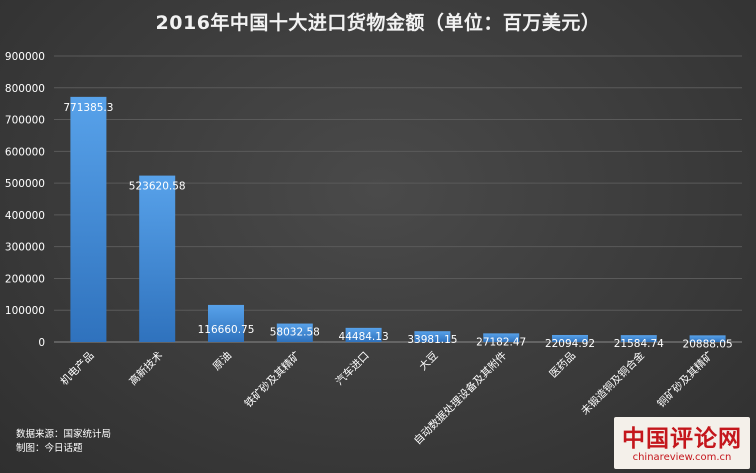 The width and height of the screenshot is (756, 473). I want to click on data-label: 27182.47, so click(501, 342).